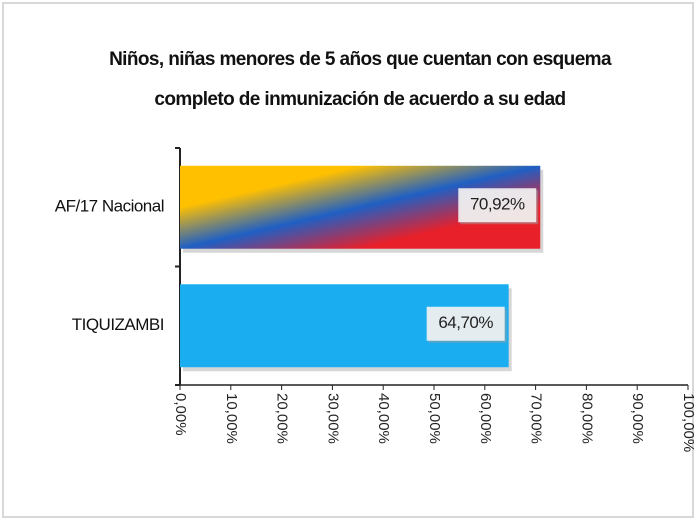  I want to click on x-tick-label: 80,00%, so click(586, 418).